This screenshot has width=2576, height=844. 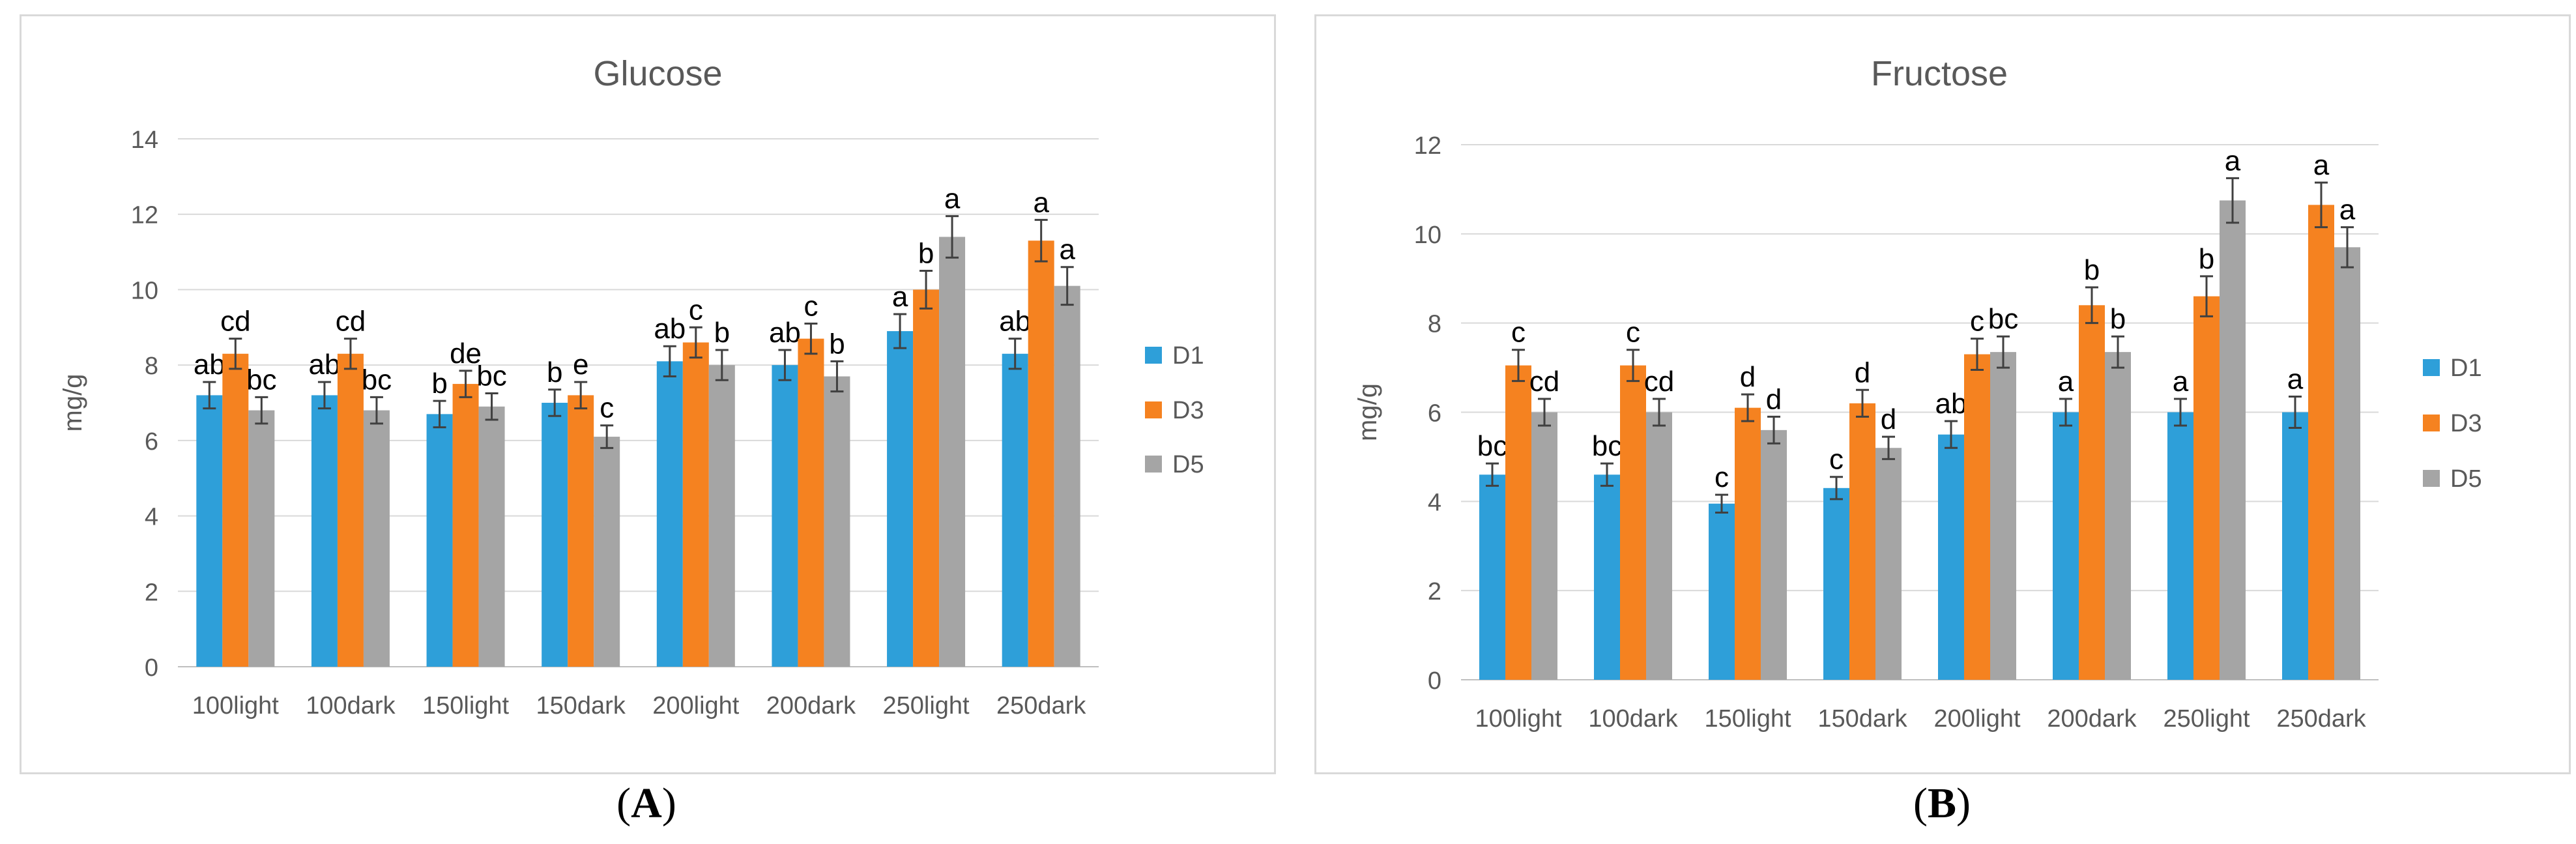 What do you see at coordinates (2321, 719) in the screenshot?
I see `x-tick-label: 250dark` at bounding box center [2321, 719].